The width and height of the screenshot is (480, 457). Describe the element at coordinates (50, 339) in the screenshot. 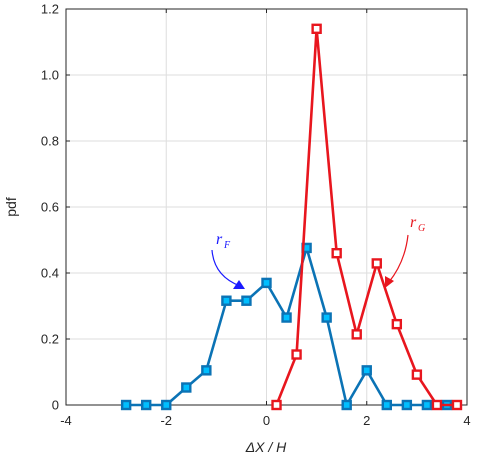

I see `y-tick-label: 0.2` at that location.